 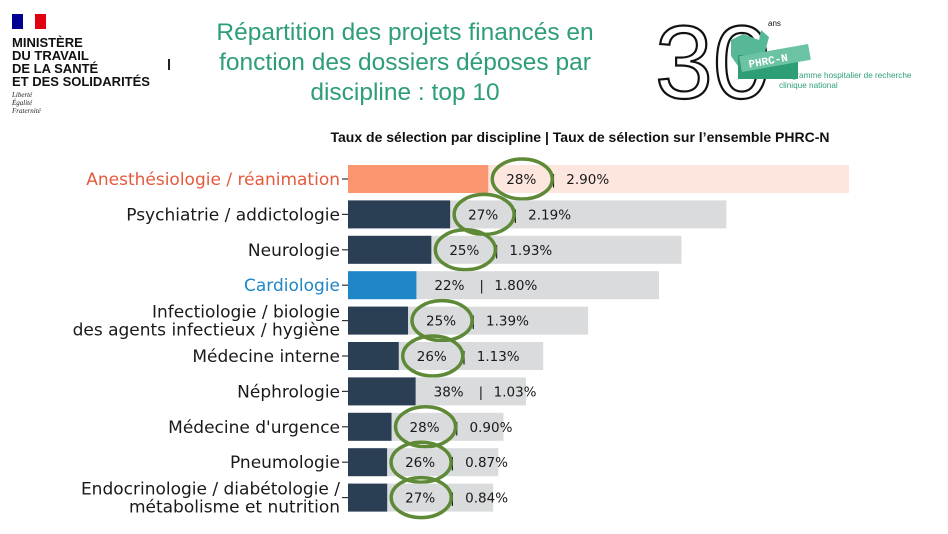 What do you see at coordinates (405, 32) in the screenshot?
I see `title-line: Répartition des projets financés en` at bounding box center [405, 32].